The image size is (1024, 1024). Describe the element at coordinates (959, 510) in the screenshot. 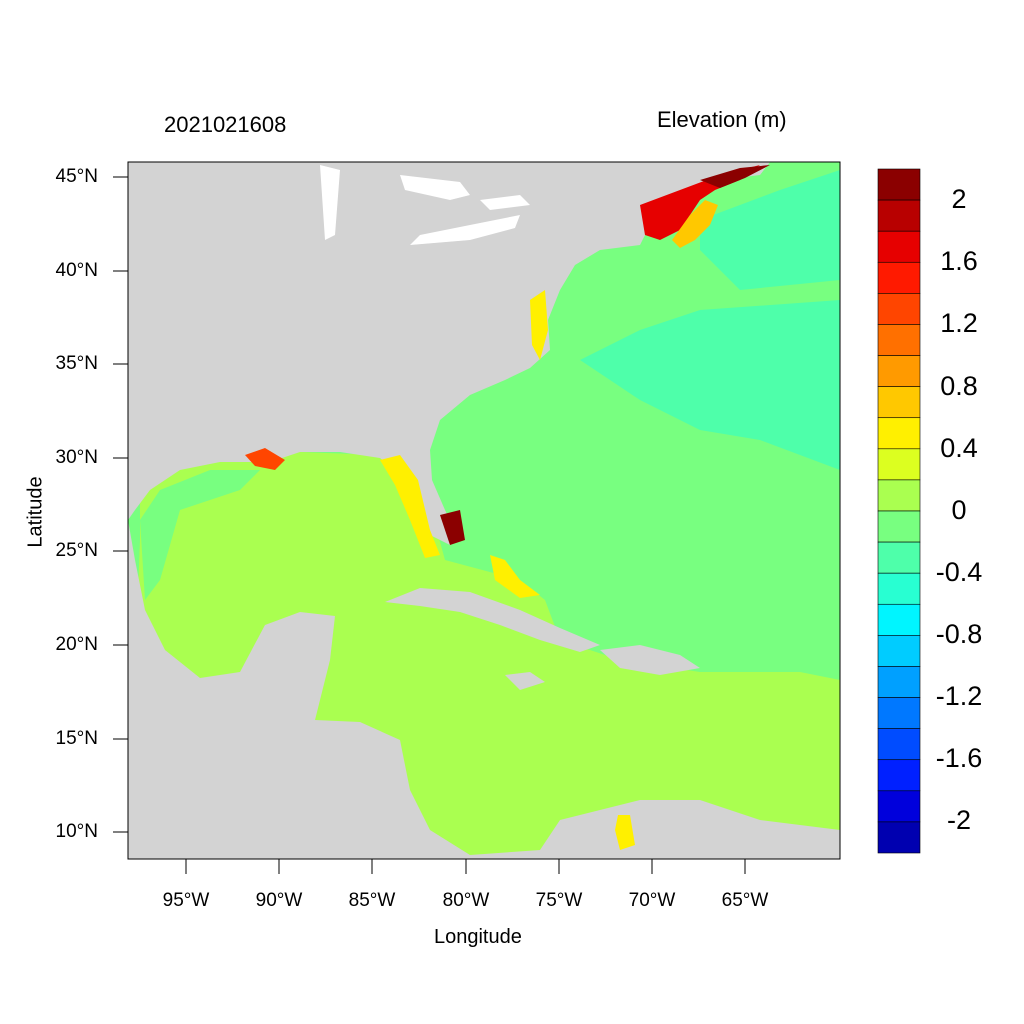

I see `colorbar-label: 0` at that location.